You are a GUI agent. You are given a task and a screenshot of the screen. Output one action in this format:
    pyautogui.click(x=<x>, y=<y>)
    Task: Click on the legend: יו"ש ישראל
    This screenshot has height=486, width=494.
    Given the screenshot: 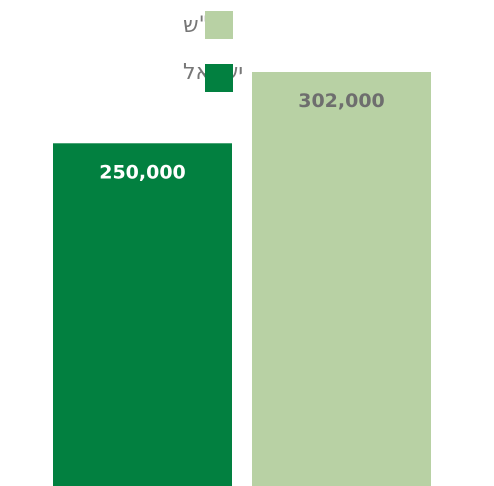 What is the action you would take?
    pyautogui.click(x=213, y=51)
    